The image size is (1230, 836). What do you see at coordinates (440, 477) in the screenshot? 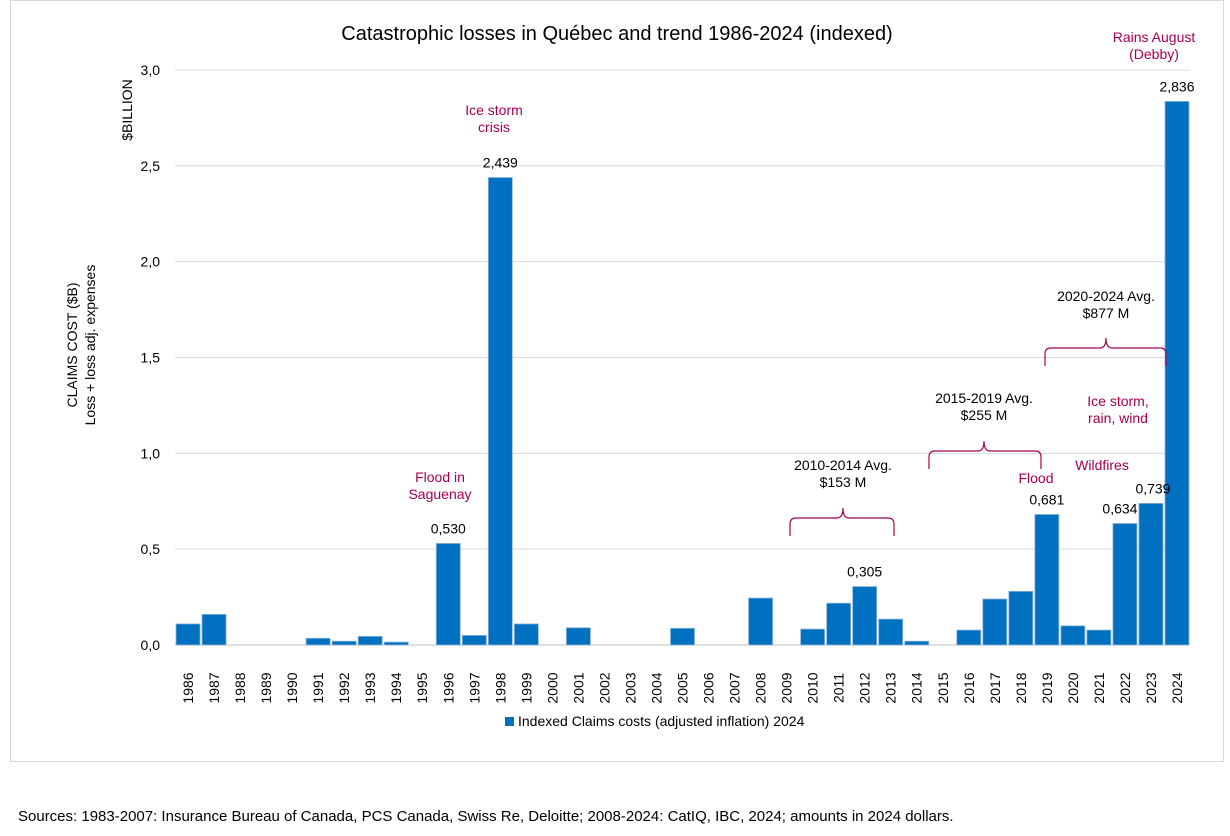
I see `event-annotation: Flood in` at bounding box center [440, 477].